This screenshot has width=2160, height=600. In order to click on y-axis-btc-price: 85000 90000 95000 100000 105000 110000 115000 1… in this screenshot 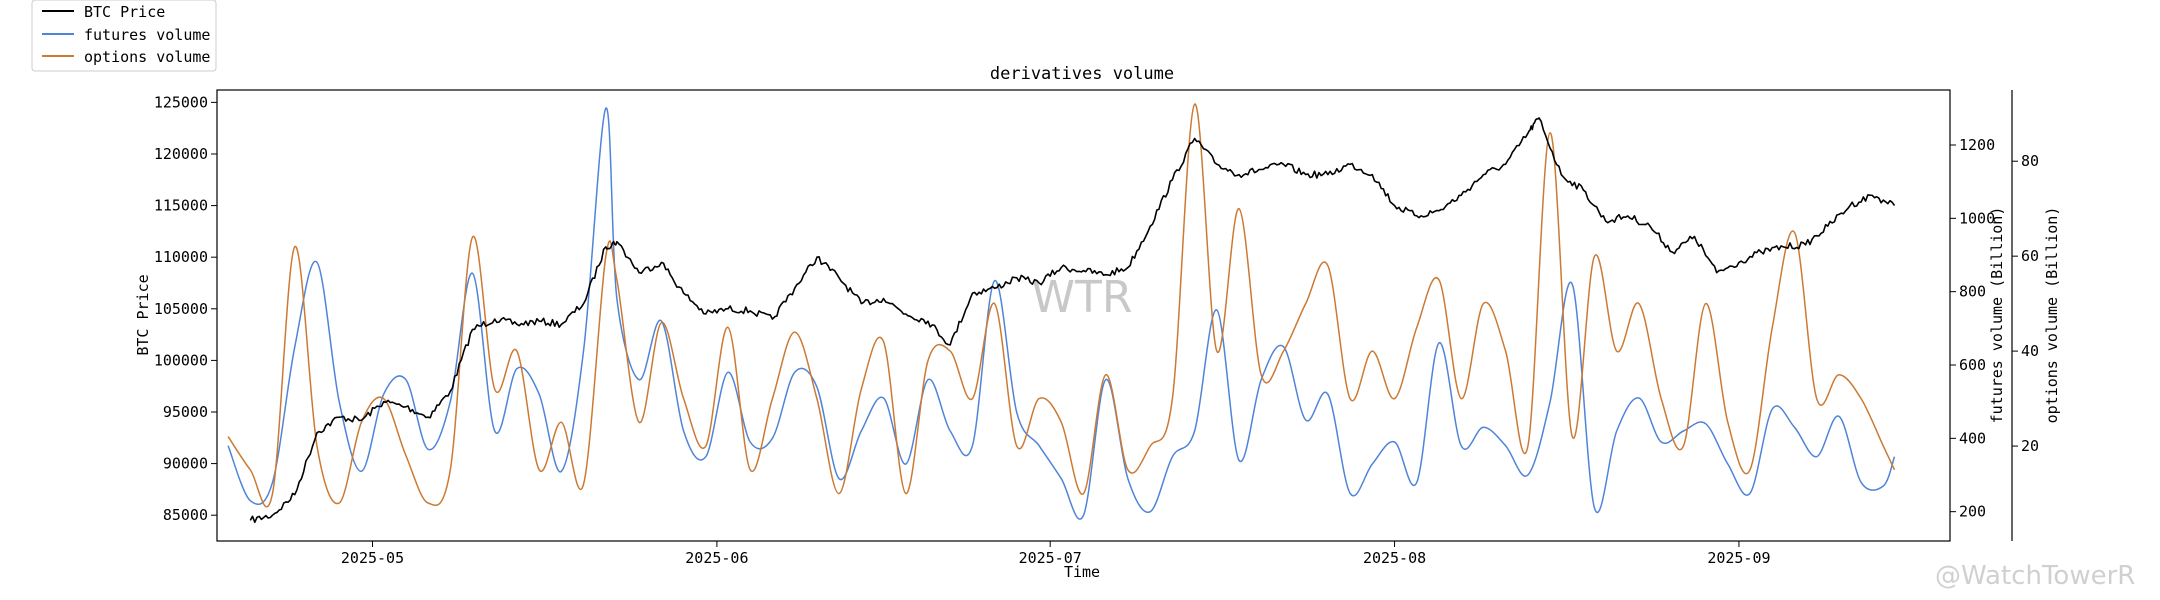, I will do `click(185, 308)`.